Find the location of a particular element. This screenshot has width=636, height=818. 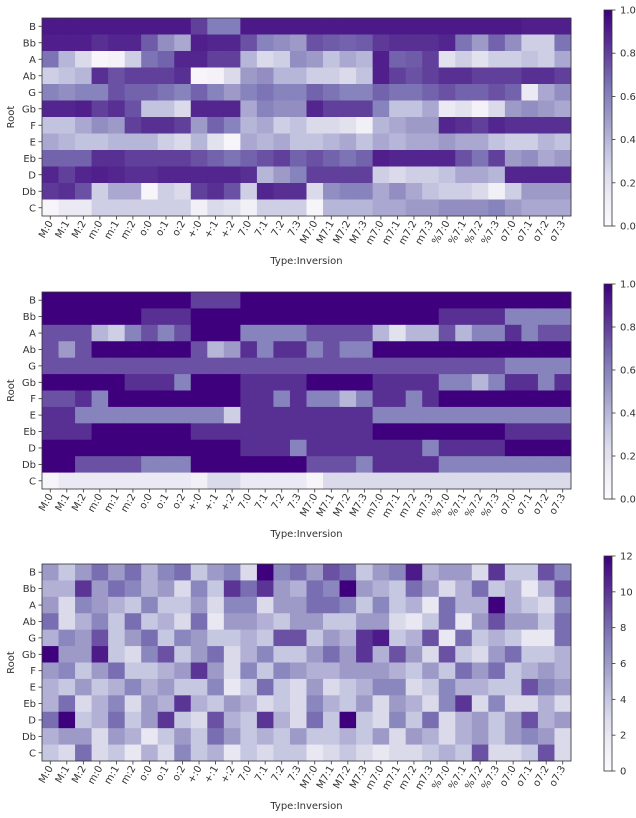

y-tick-label: G is located at coordinates (32, 638).